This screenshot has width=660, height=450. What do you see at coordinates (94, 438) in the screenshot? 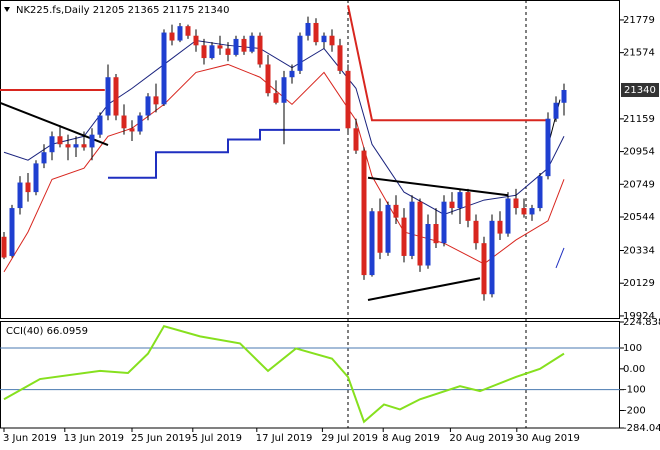
I see `x-tick-label: 13 Jun 2019` at bounding box center [94, 438].